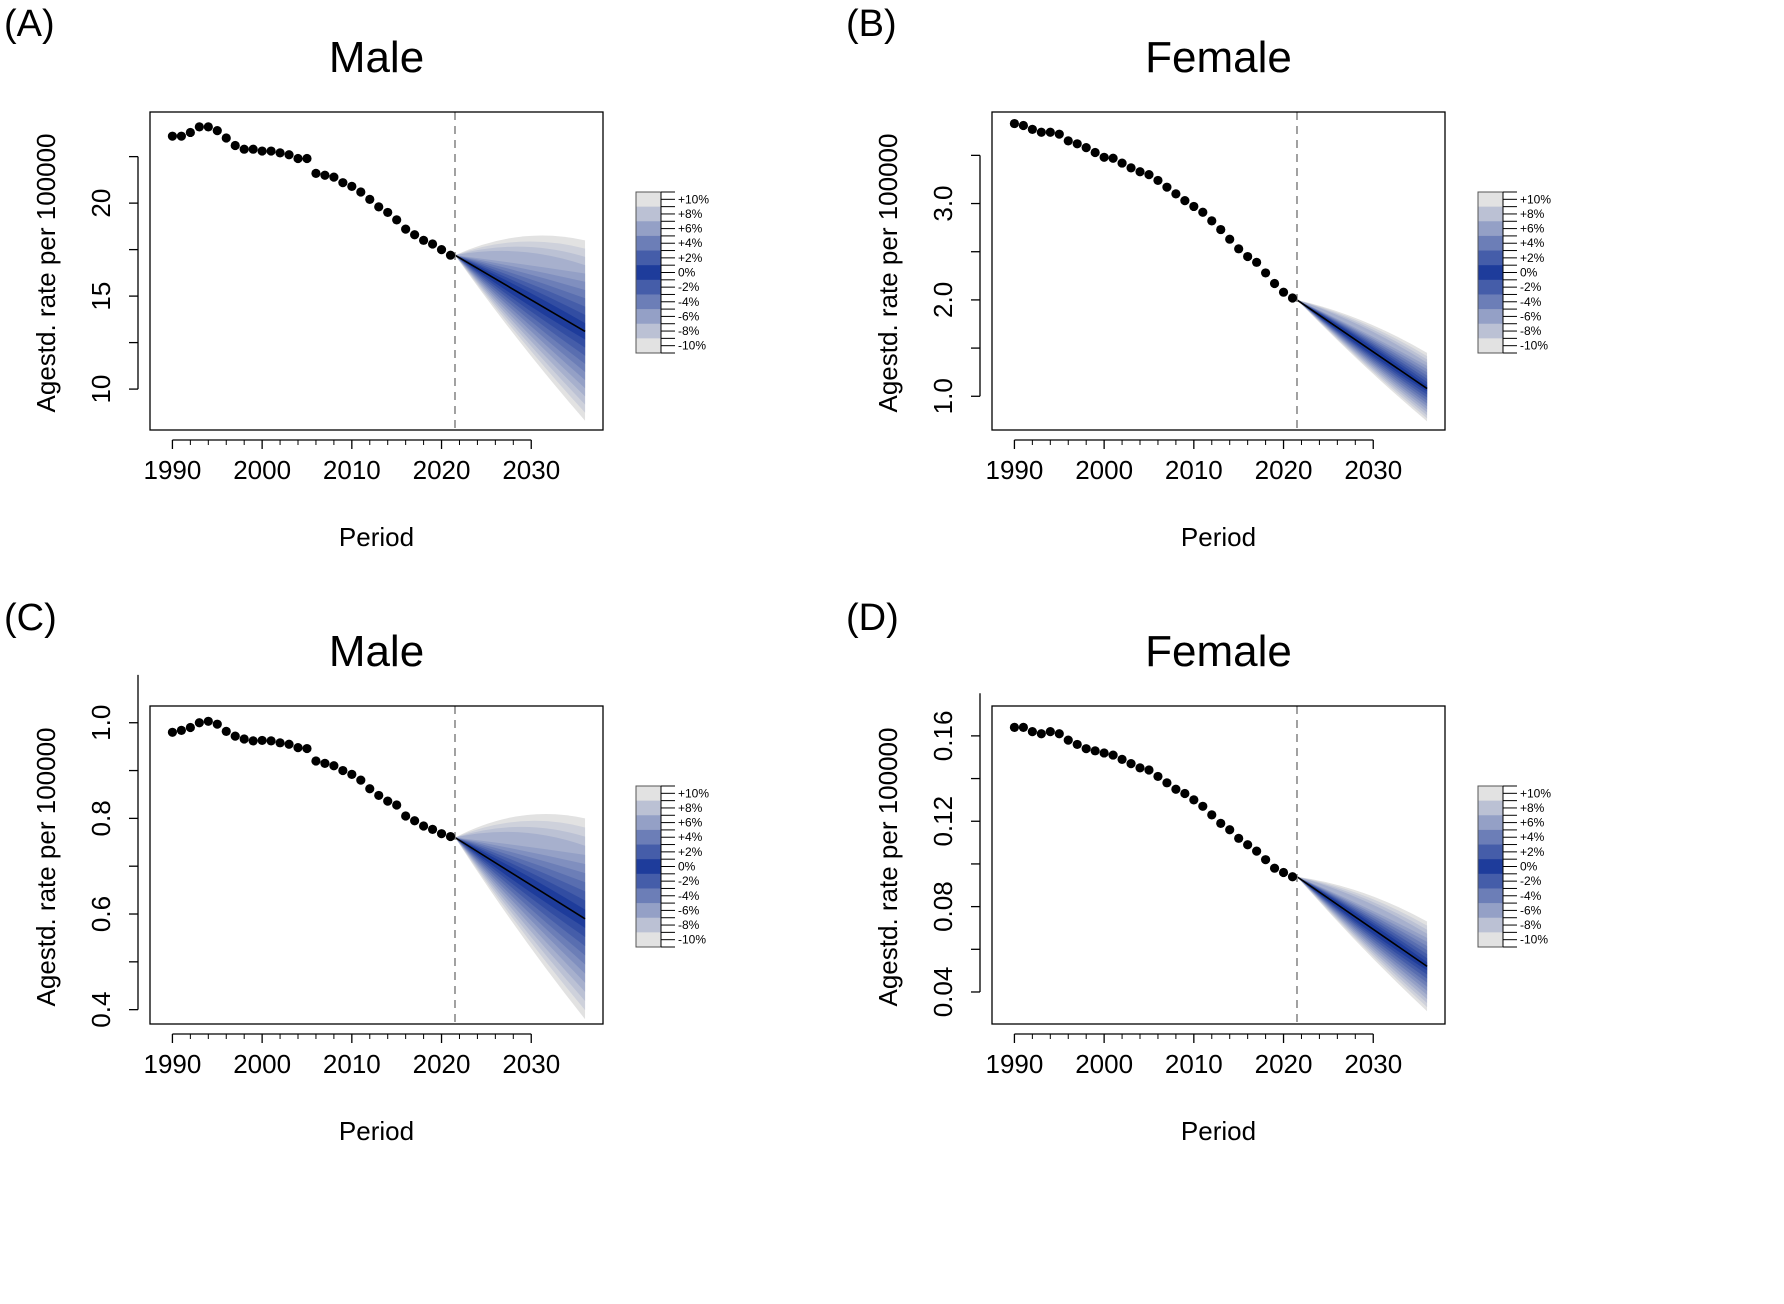 This screenshot has width=1784, height=1304. I want to click on x-tick-label: 2000, so click(262, 470).